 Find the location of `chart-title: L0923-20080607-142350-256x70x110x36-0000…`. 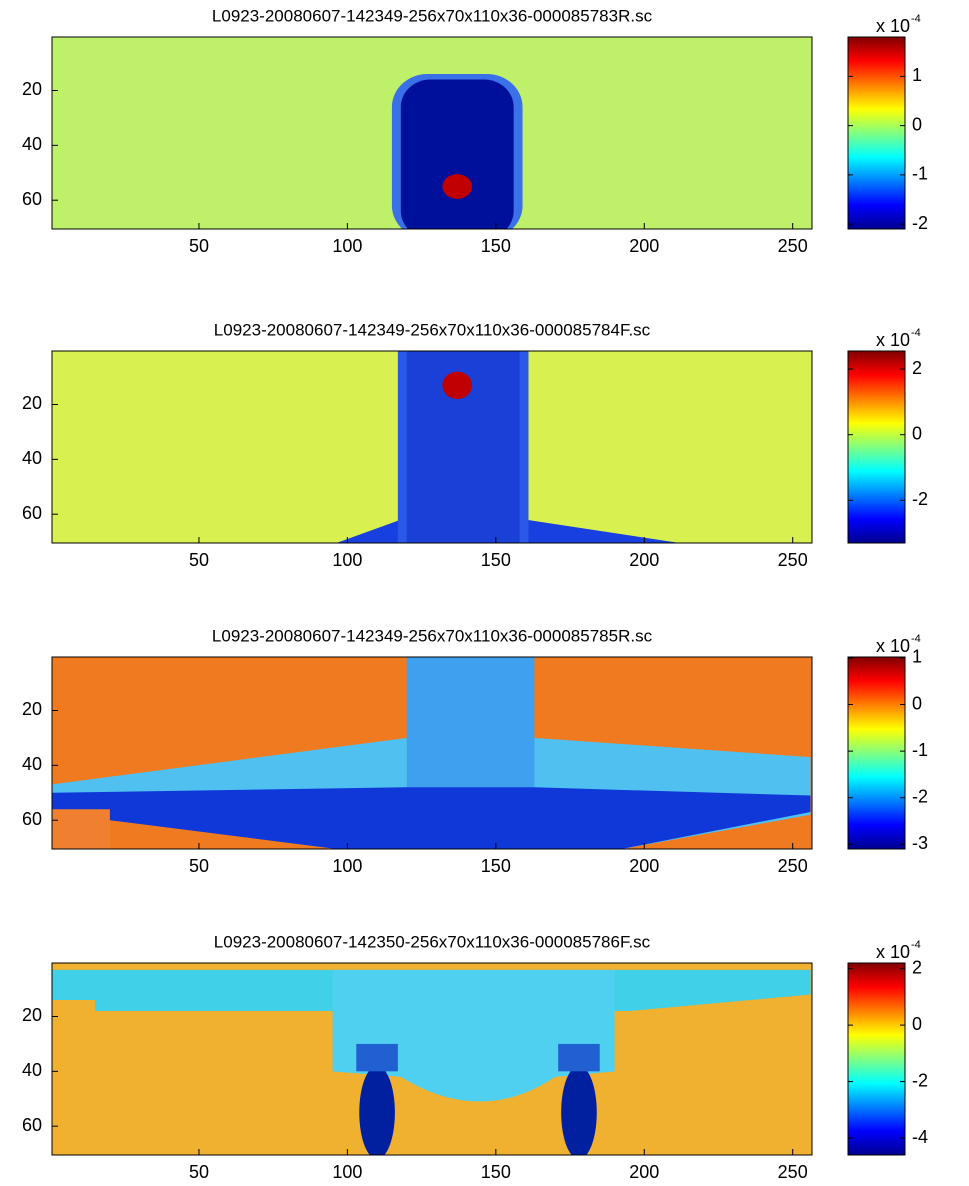

chart-title: L0923-20080607-142350-256x70x110x36-0000… is located at coordinates (432, 941).